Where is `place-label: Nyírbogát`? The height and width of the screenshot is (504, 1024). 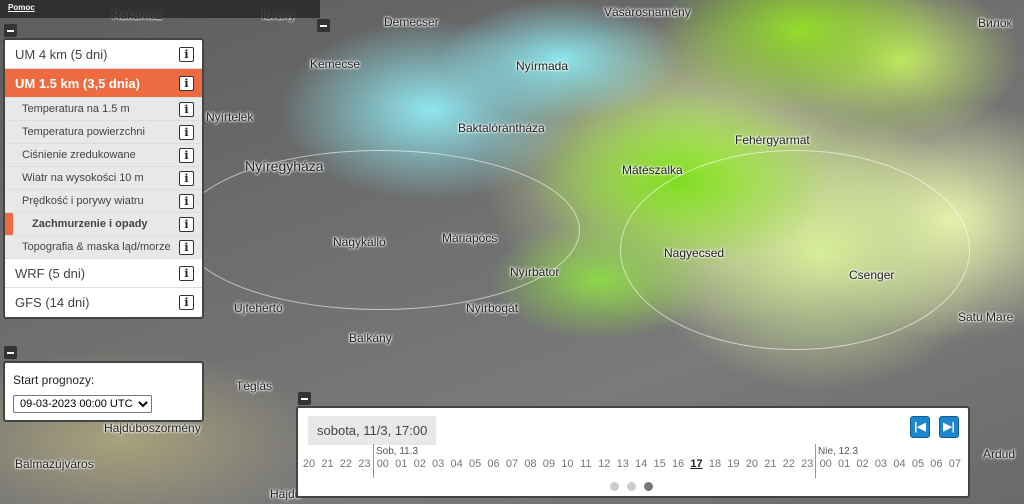
place-label: Nyírbogát is located at coordinates (492, 308).